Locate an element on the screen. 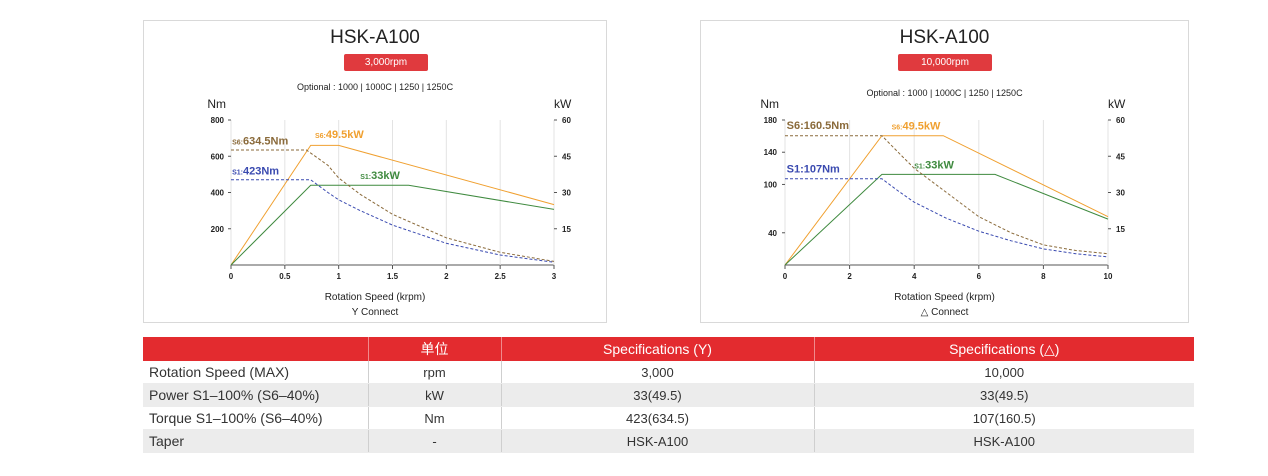 Image resolution: width=1268 pixels, height=476 pixels. row-label: Torque S1–100% (S6–40%) is located at coordinates (255, 418).